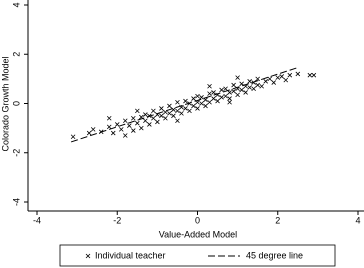 This screenshot has width=364, height=268. Describe the element at coordinates (16, 202) in the screenshot. I see `y-tick-label: -4` at that location.